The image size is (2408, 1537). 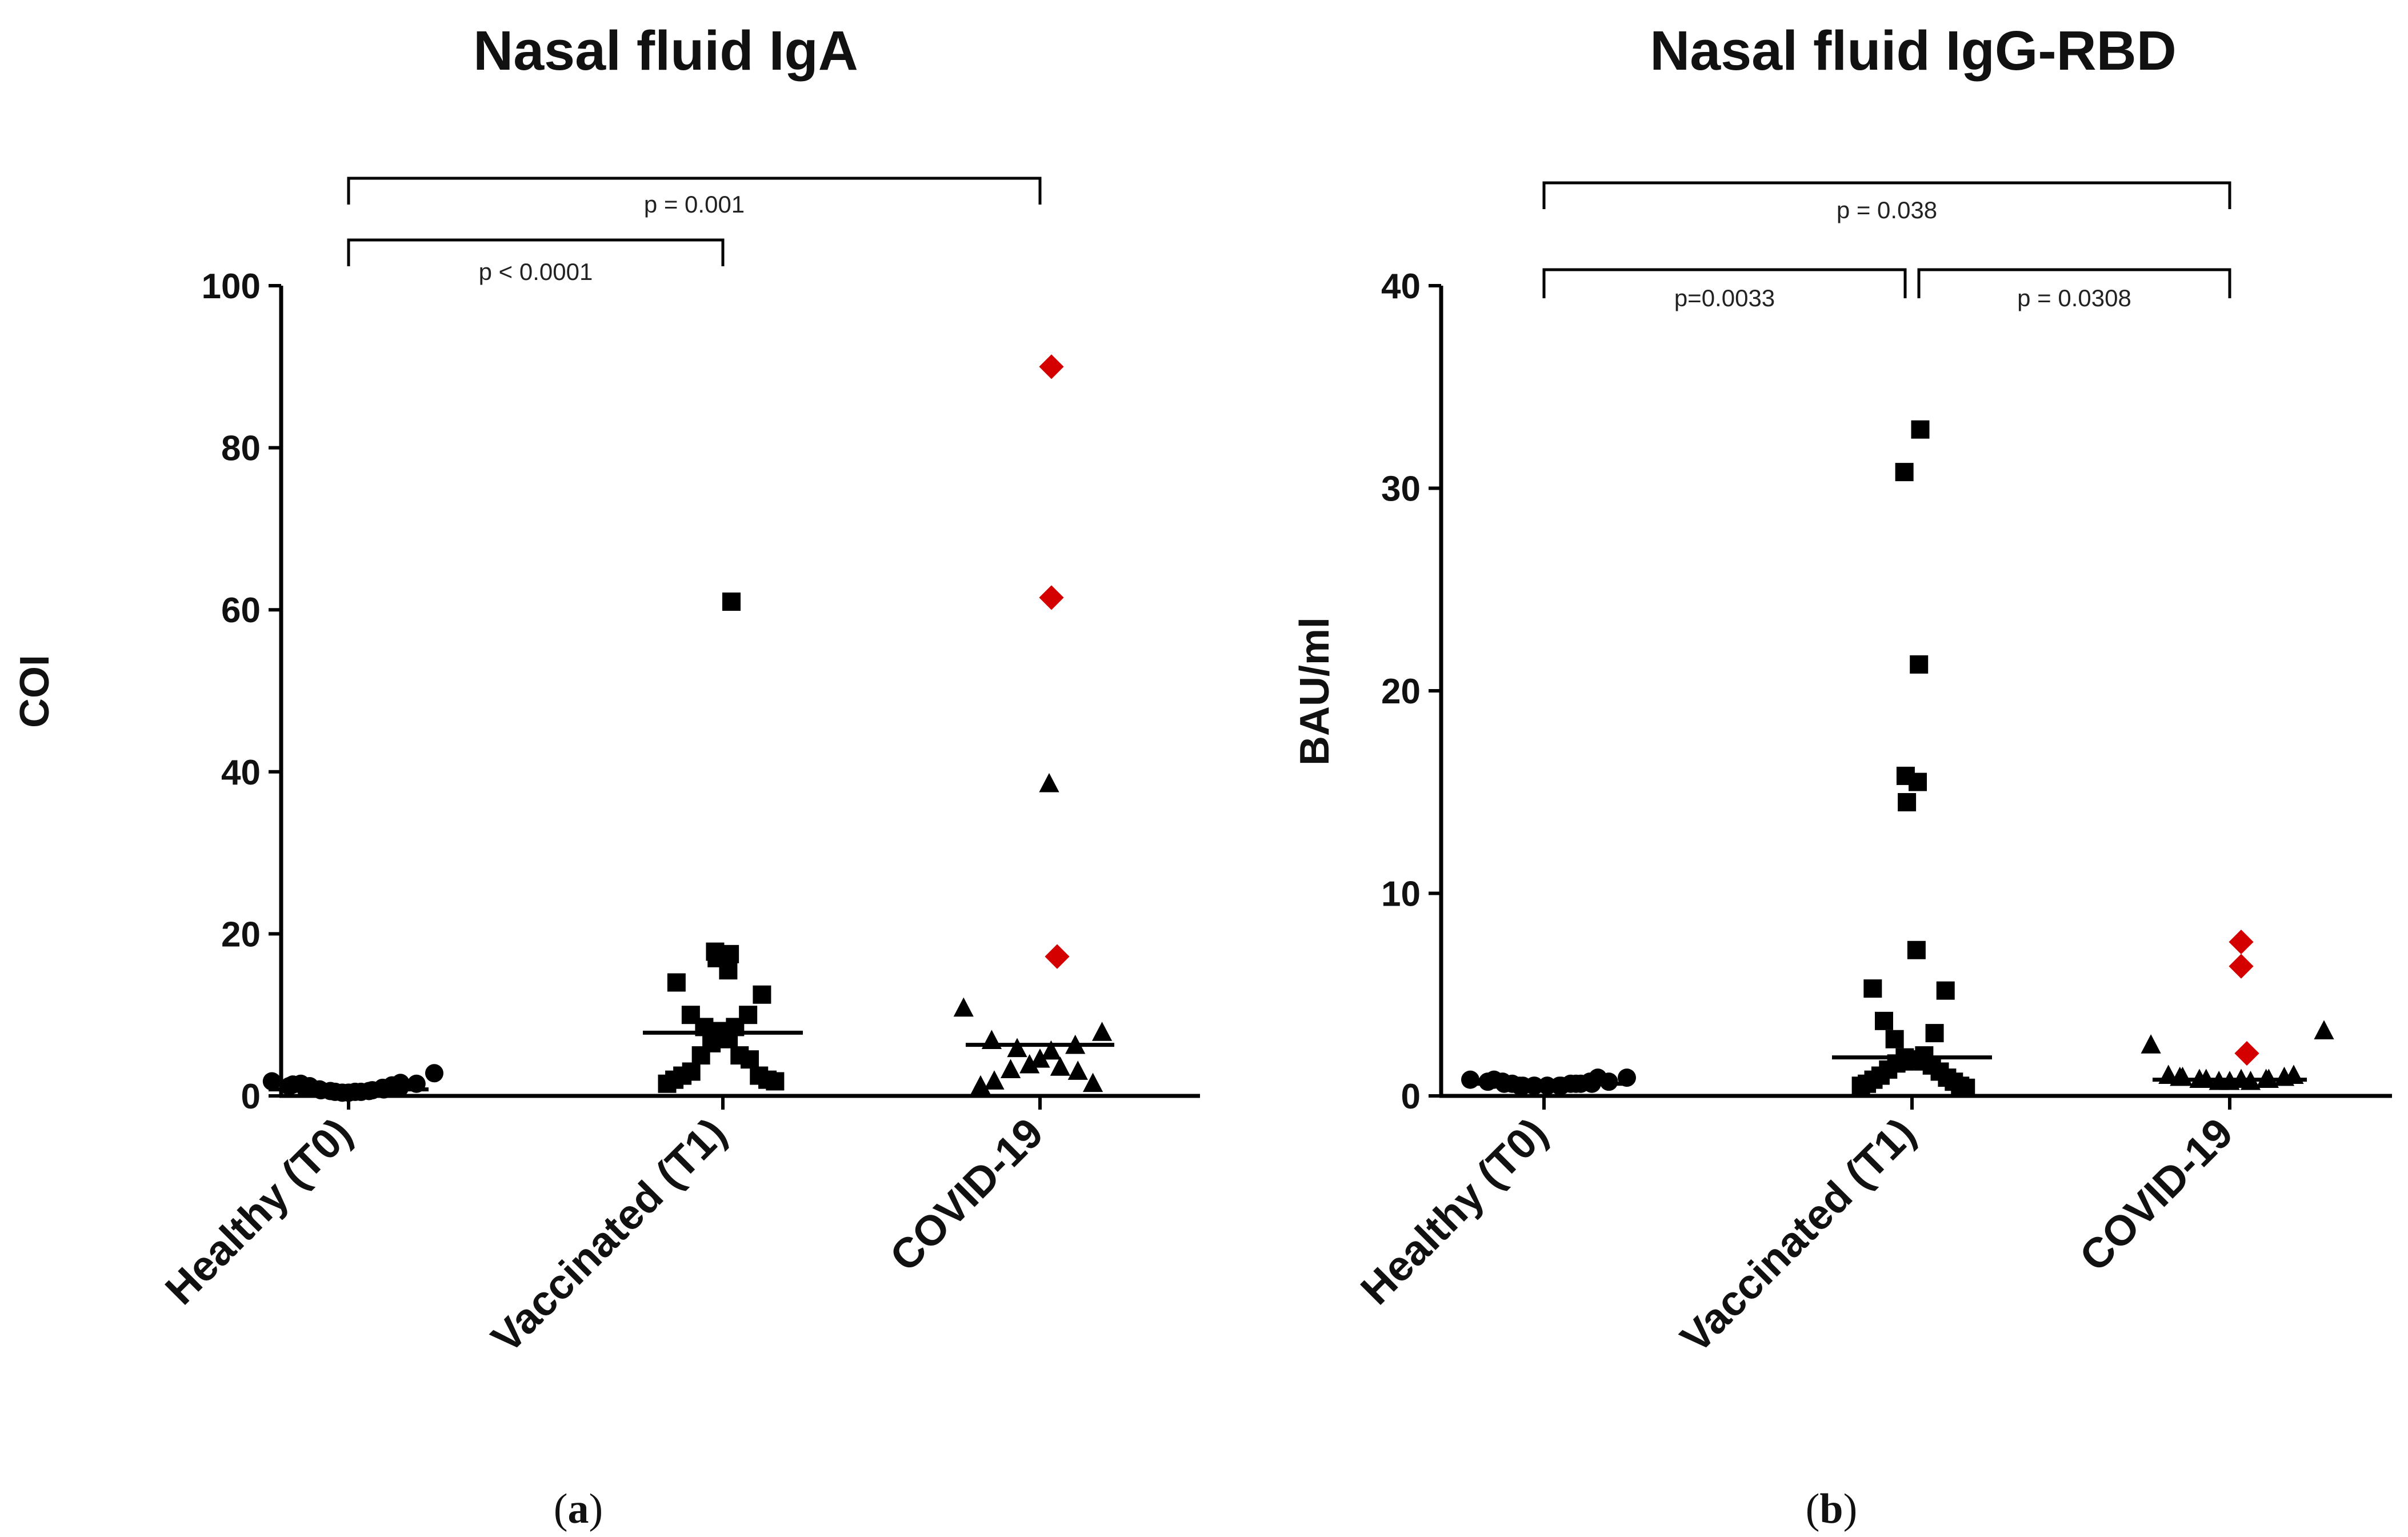 I want to click on p-value-label: p = 0.001, so click(x=694, y=204).